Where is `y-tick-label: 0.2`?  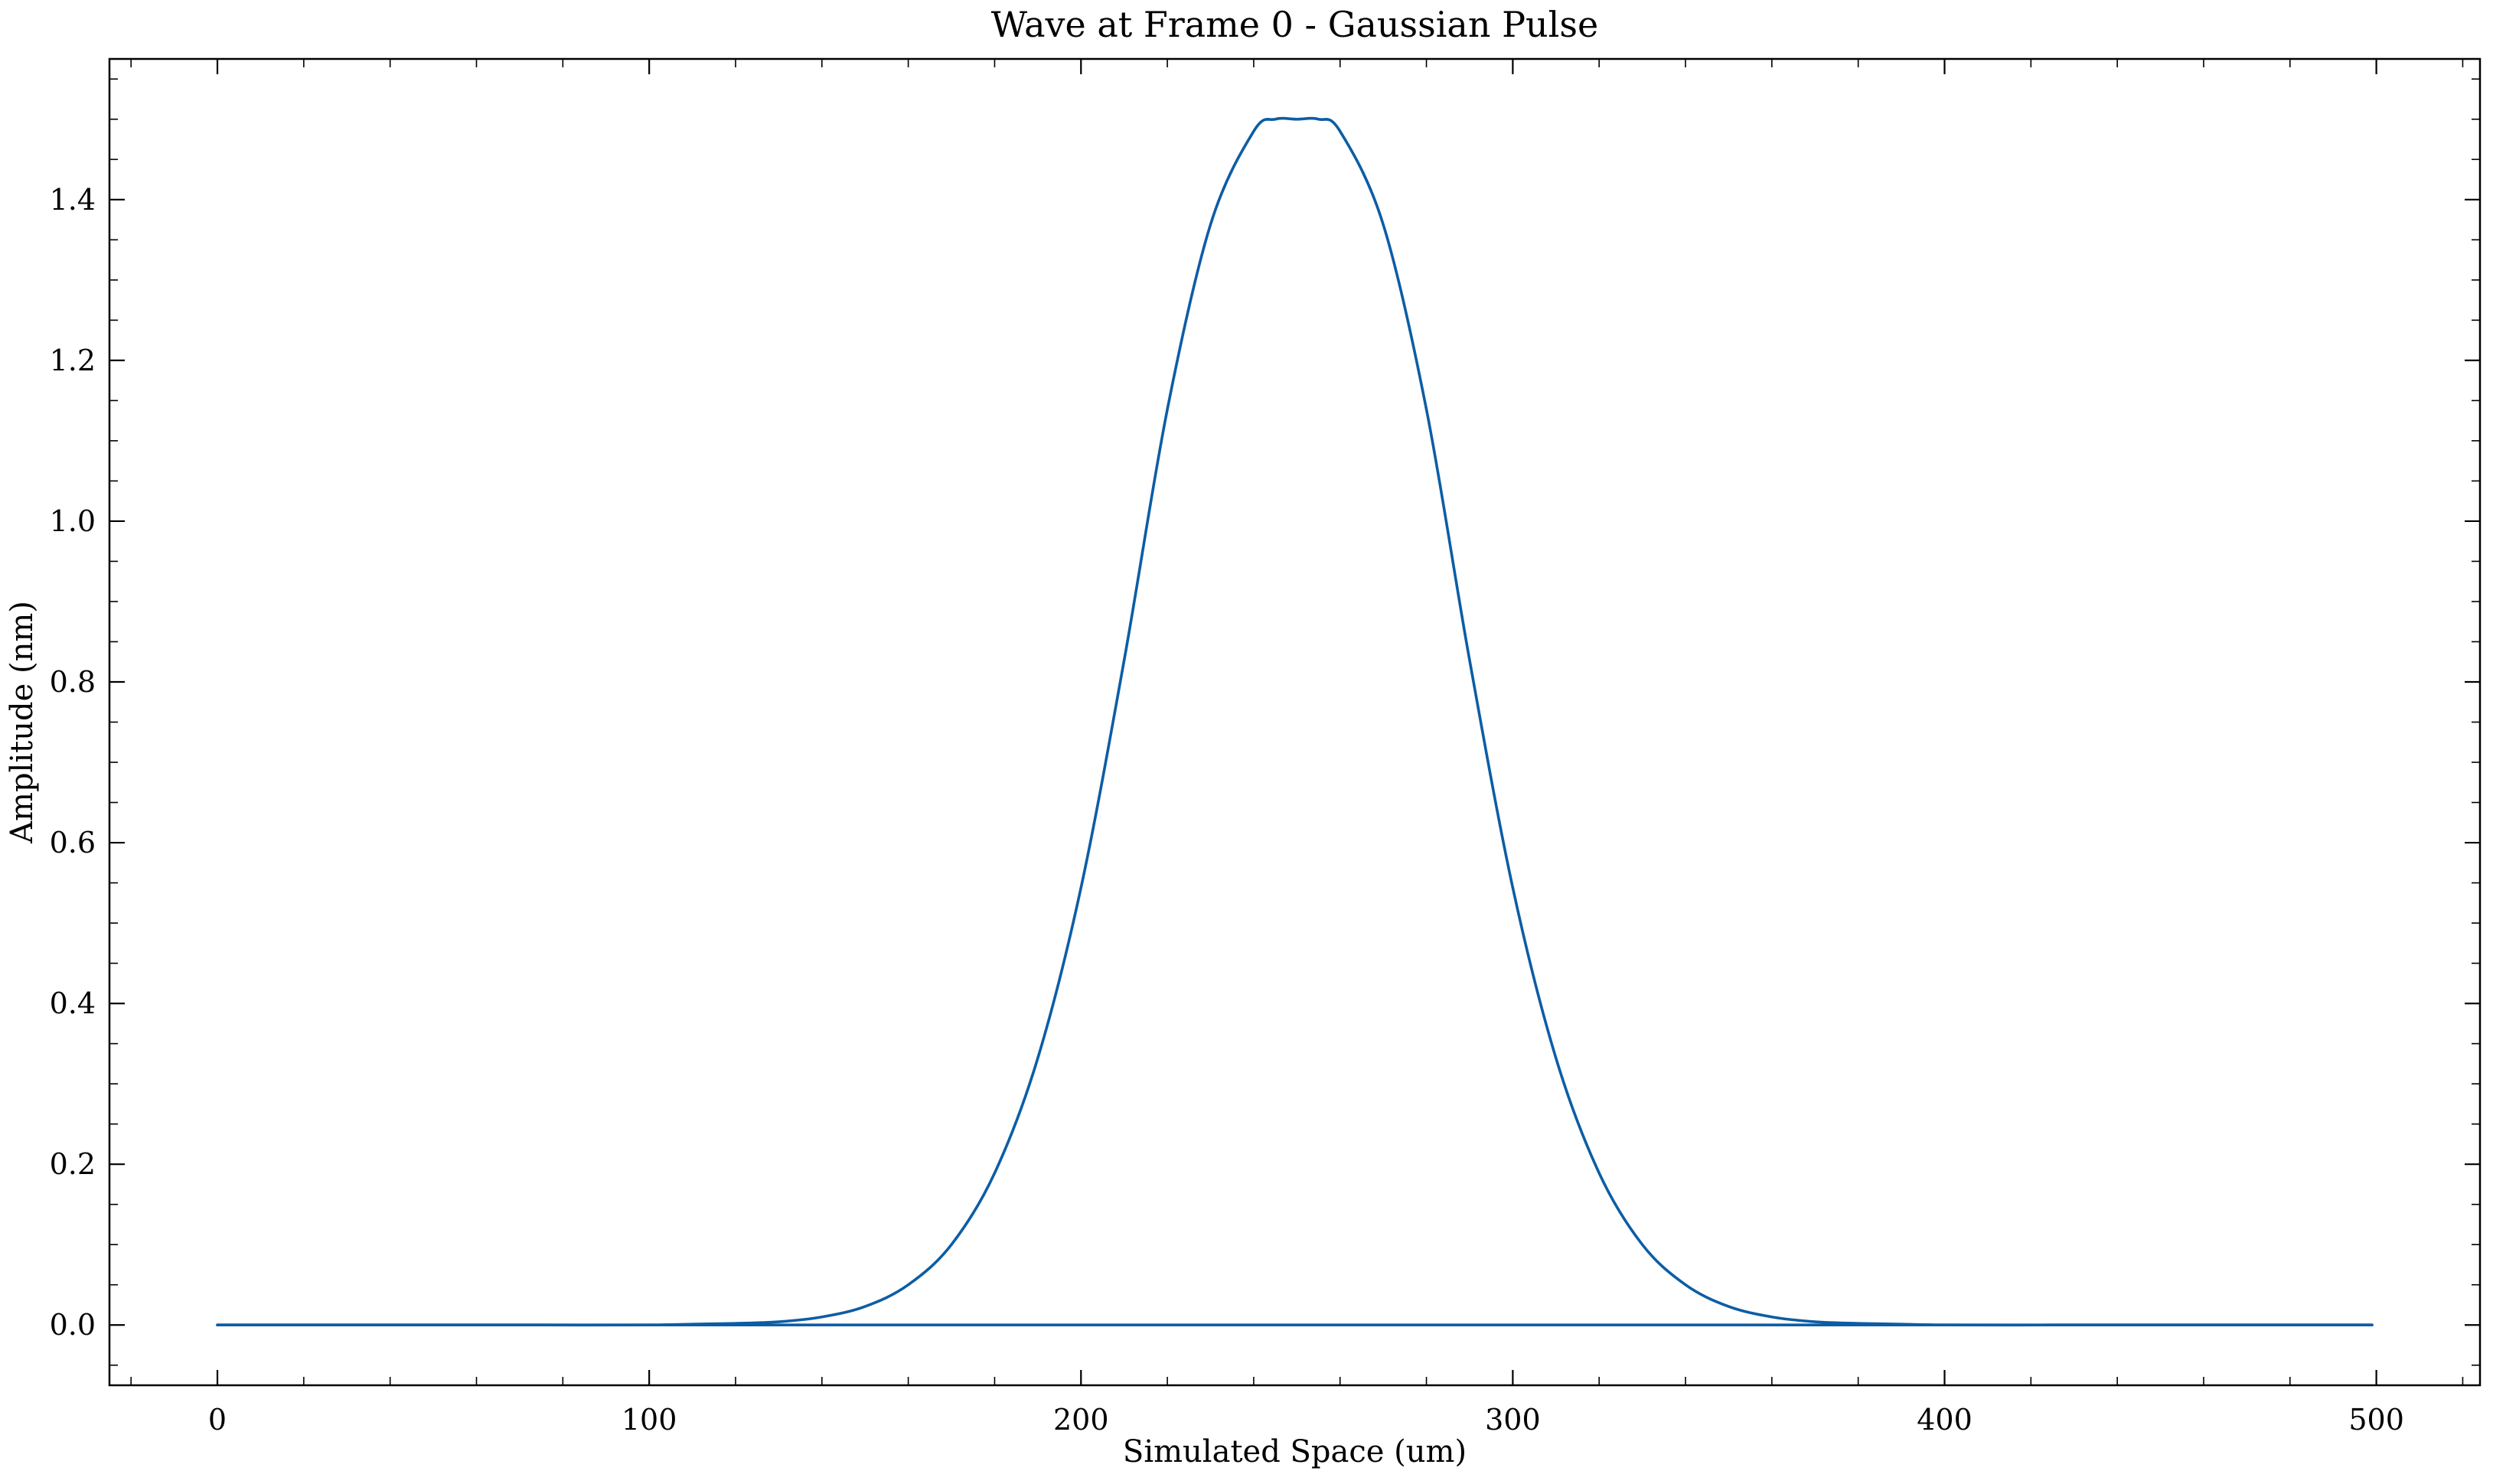
y-tick-label: 0.2 is located at coordinates (73, 1164).